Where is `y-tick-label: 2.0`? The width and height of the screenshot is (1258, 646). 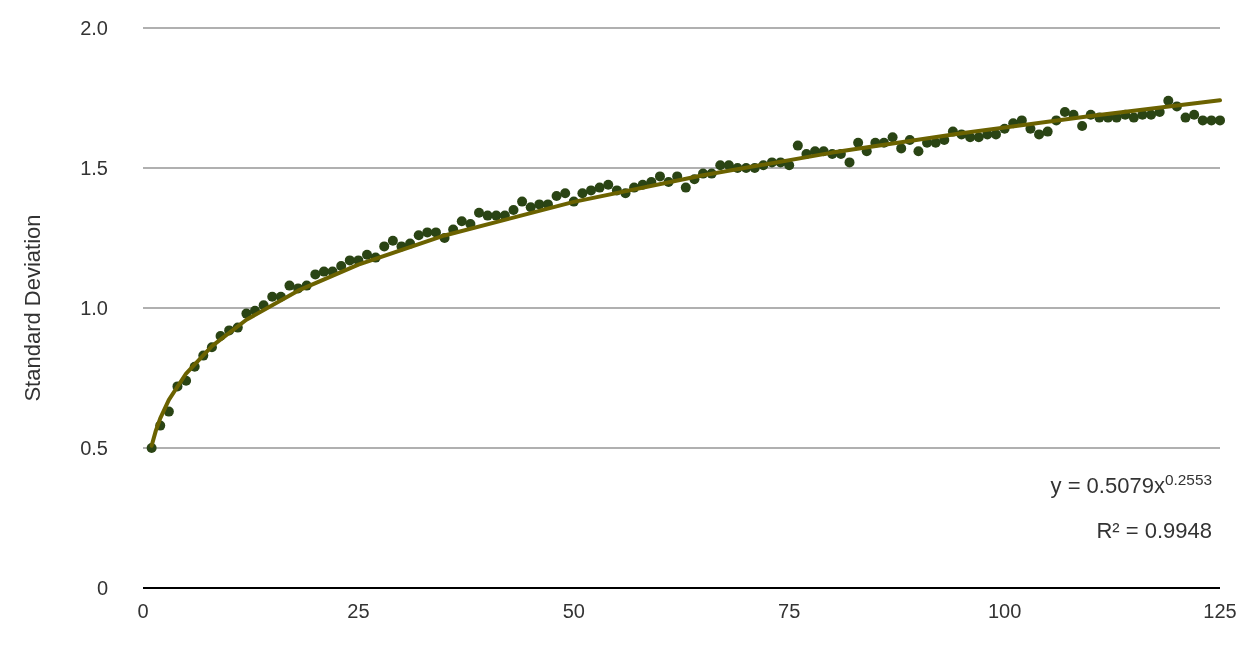 y-tick-label: 2.0 is located at coordinates (94, 28).